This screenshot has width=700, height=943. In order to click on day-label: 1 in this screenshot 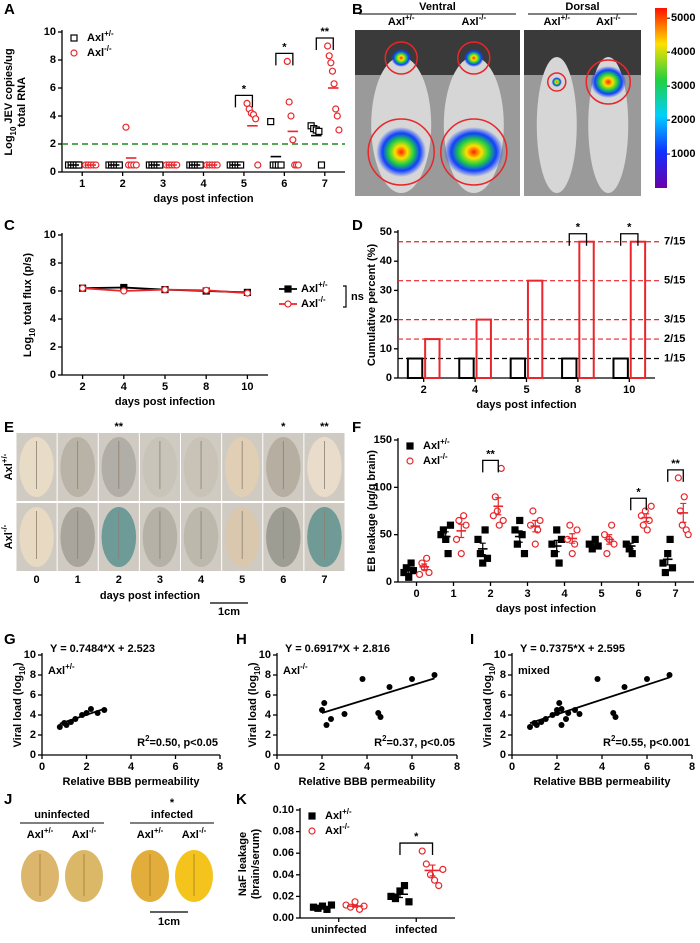, I will do `click(78, 580)`.